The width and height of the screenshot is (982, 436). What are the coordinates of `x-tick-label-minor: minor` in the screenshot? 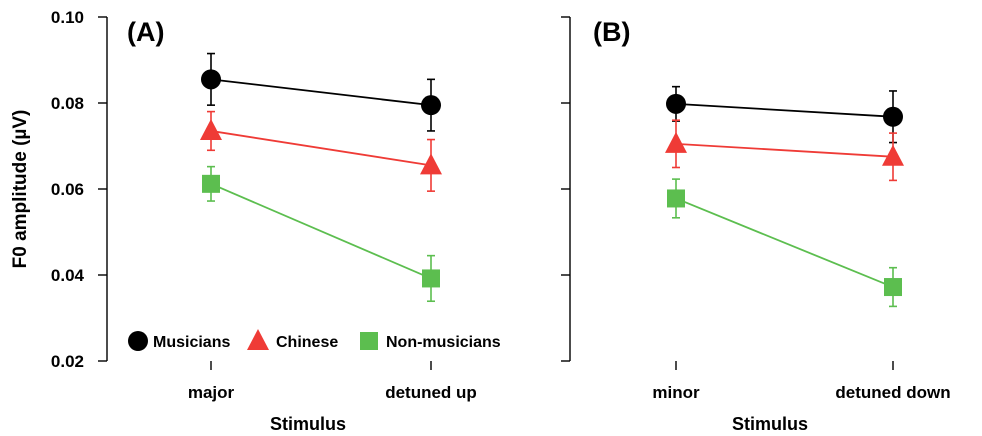 It's located at (676, 392).